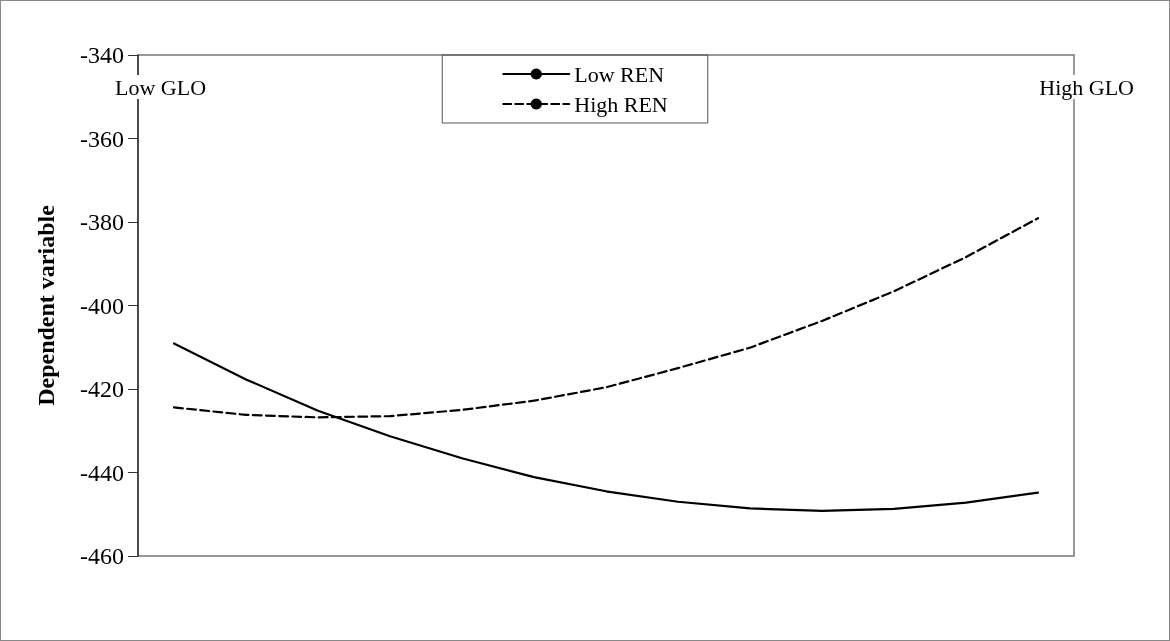 The width and height of the screenshot is (1170, 641). Describe the element at coordinates (102, 389) in the screenshot. I see `y-tick-label: -420` at that location.